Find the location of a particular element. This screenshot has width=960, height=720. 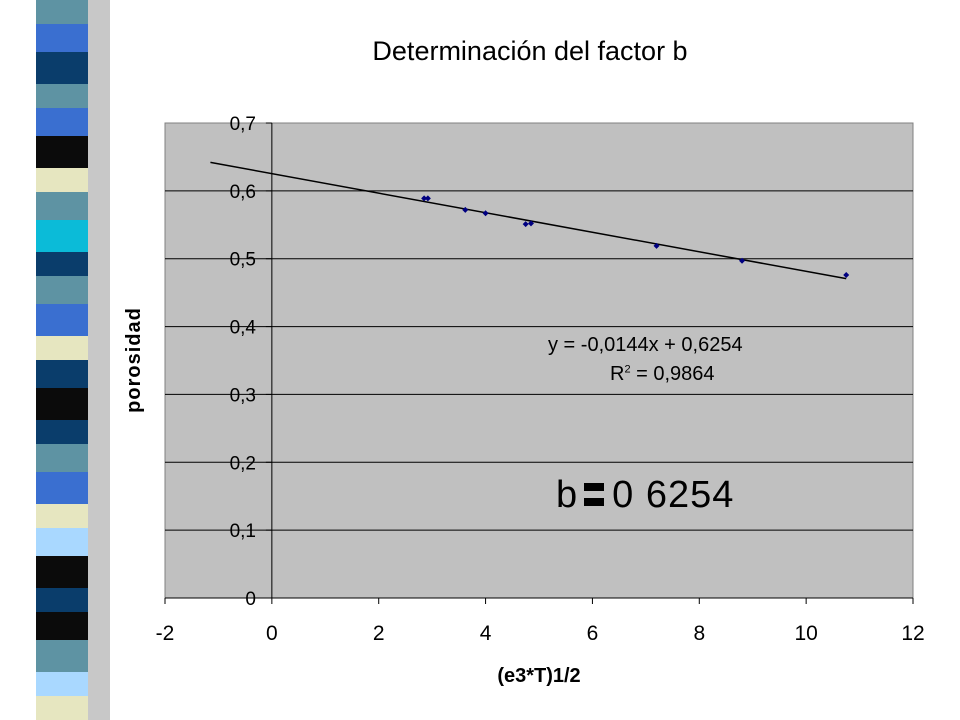

y-tick-label: 0,6 is located at coordinates (243, 192).